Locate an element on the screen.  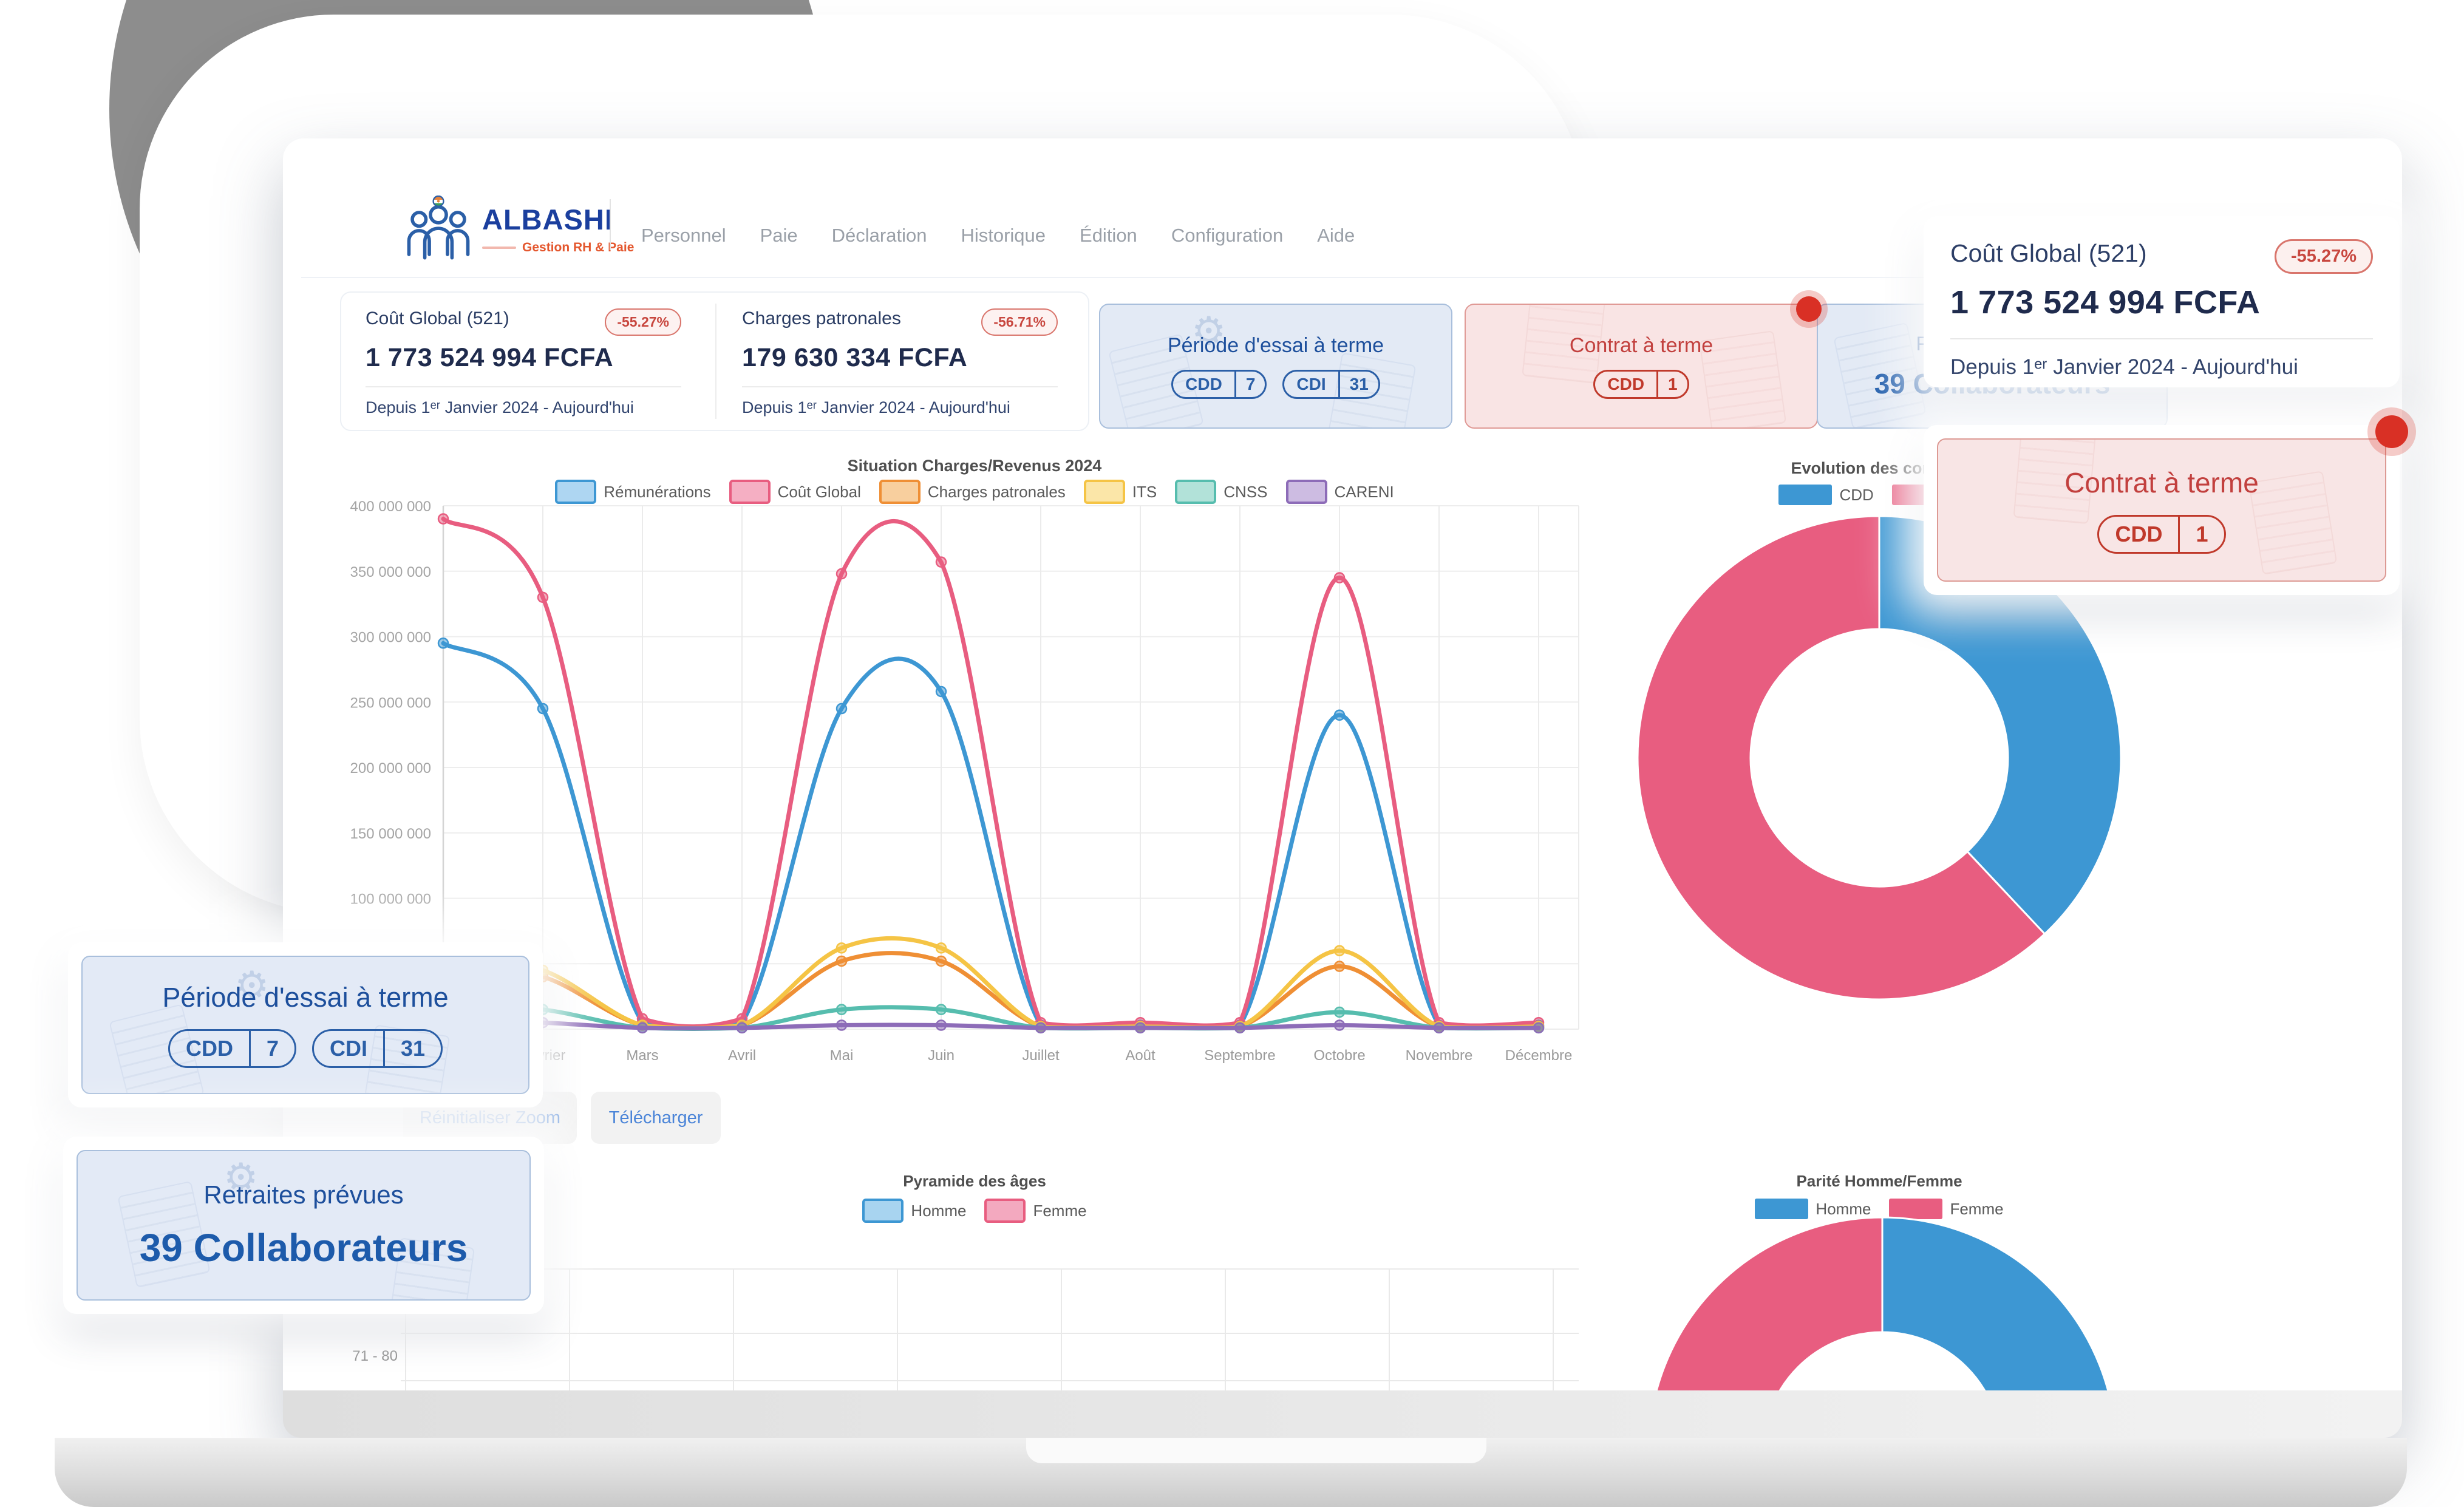
pill-label: CDI is located at coordinates (348, 1048).